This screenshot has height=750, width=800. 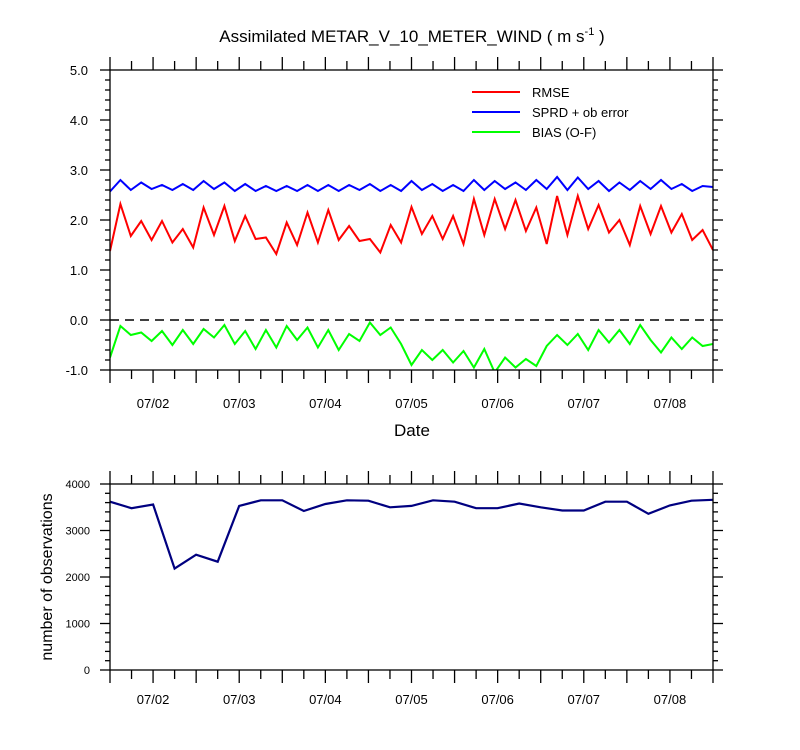 I want to click on legend: RMSE SPRD + ob error BIAS (O-F), so click(x=550, y=112).